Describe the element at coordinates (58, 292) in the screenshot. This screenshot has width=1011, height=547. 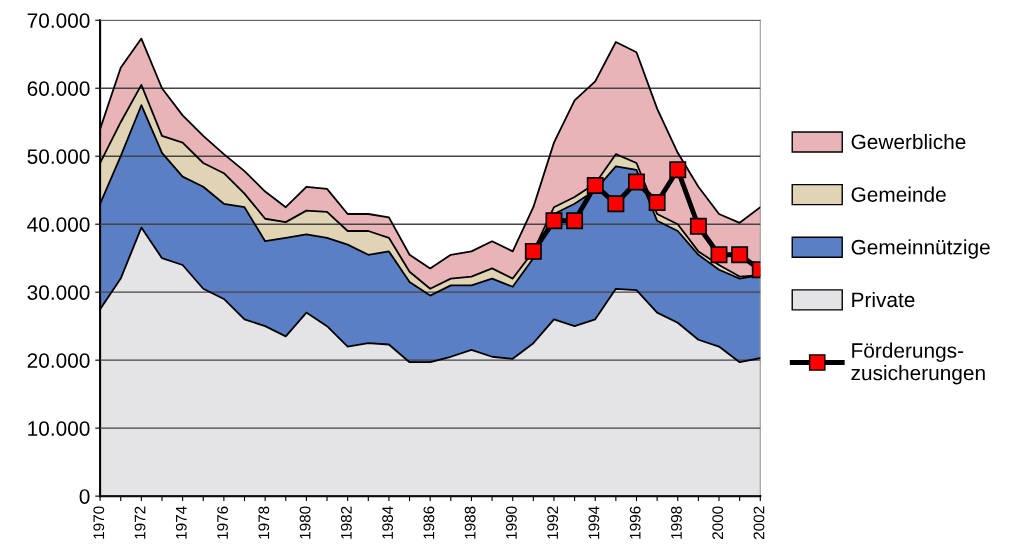
I see `y-tick-label: 30.000` at that location.